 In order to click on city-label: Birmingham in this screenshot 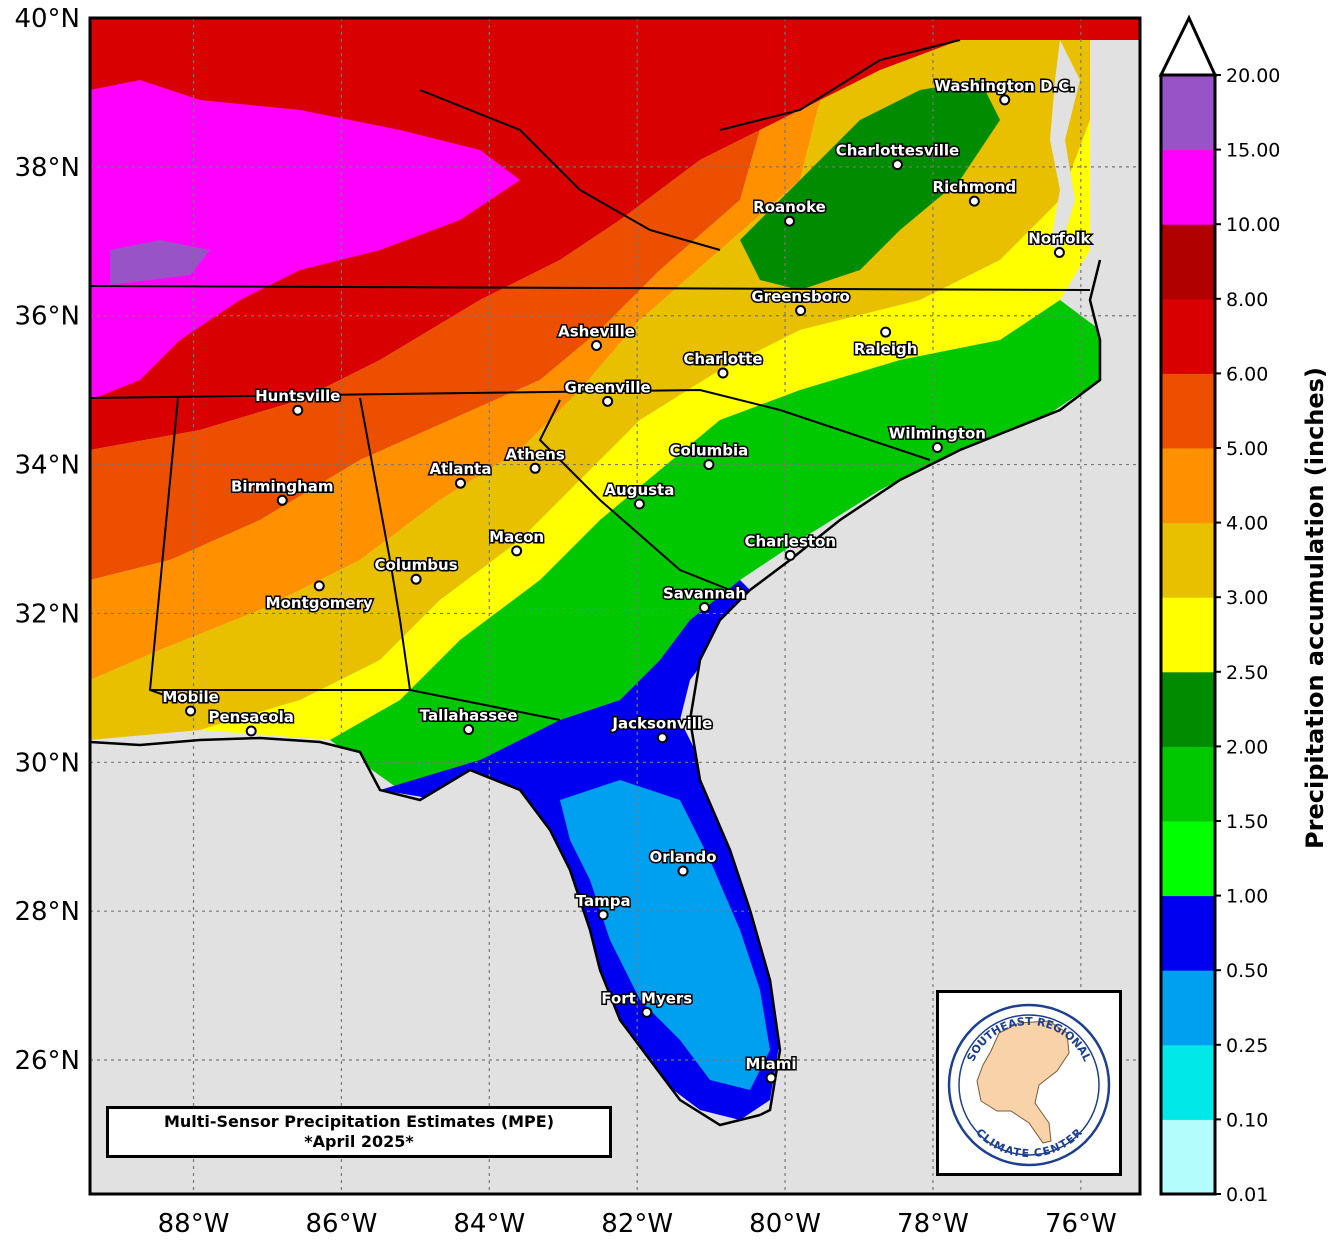, I will do `click(282, 486)`.